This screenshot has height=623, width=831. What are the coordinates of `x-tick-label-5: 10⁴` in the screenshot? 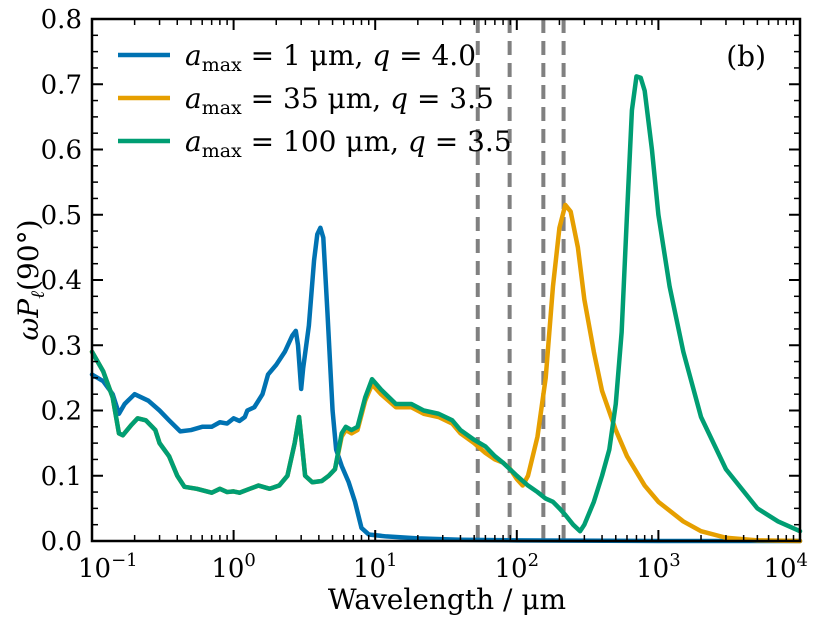 It's located at (785, 567).